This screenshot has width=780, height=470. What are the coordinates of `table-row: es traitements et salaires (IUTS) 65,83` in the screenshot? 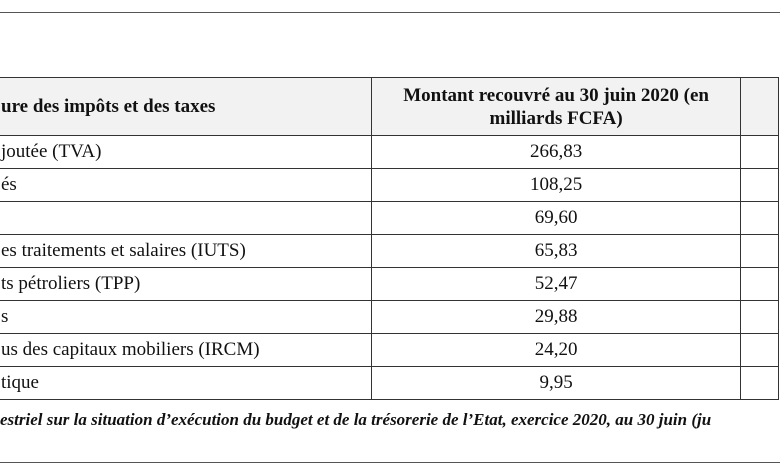 It's located at (390, 251).